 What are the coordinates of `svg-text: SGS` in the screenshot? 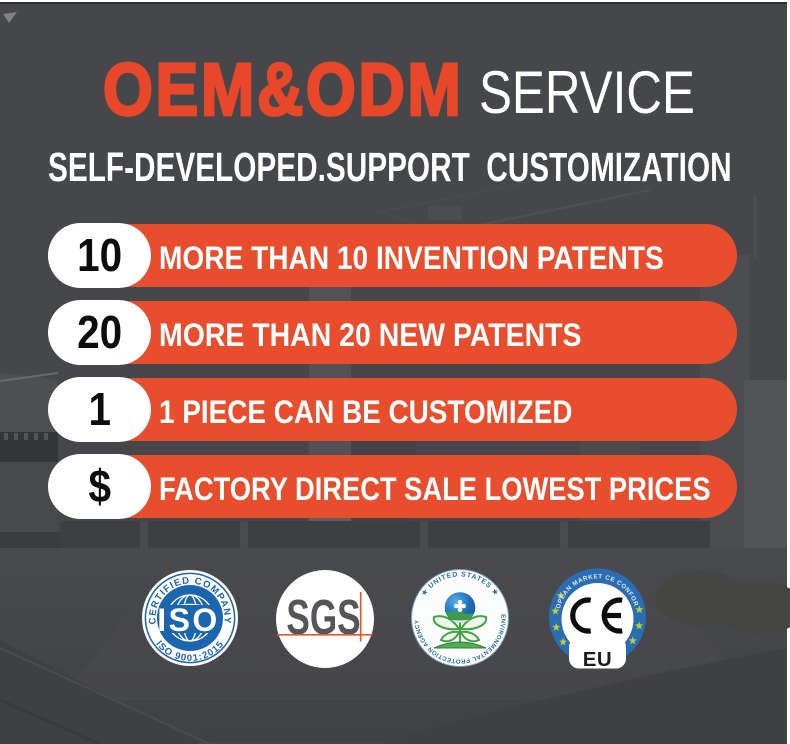 It's located at (323, 617).